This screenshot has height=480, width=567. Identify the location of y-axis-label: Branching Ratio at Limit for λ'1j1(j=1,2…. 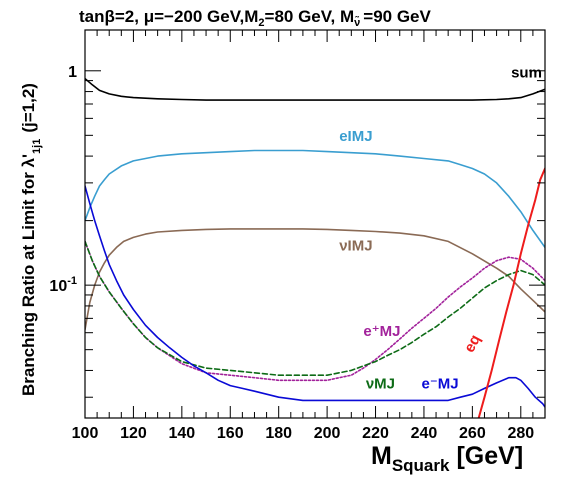
(31, 239).